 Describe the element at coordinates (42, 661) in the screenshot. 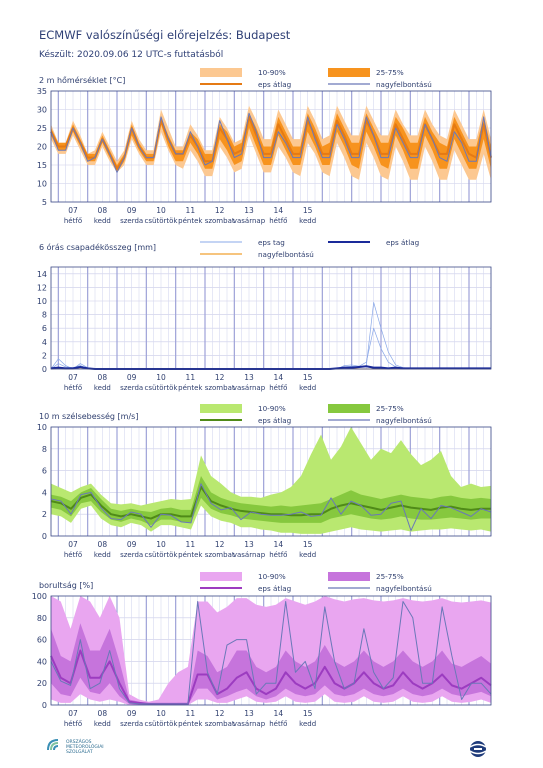

I see `y-tick-label: 40` at that location.